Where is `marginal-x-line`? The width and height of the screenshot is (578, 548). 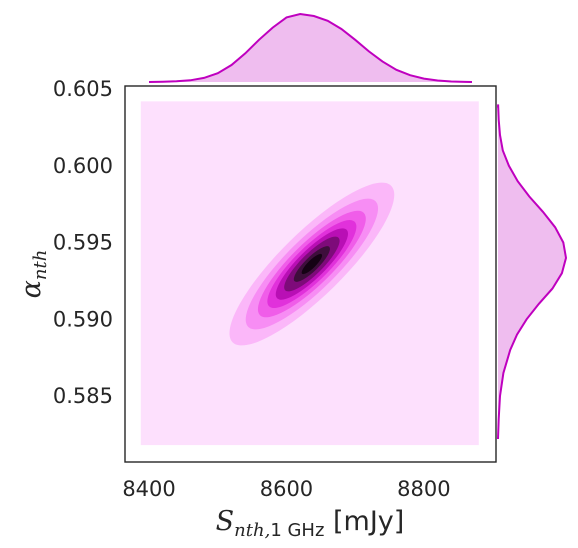 marginal-x-line is located at coordinates (310, 47).